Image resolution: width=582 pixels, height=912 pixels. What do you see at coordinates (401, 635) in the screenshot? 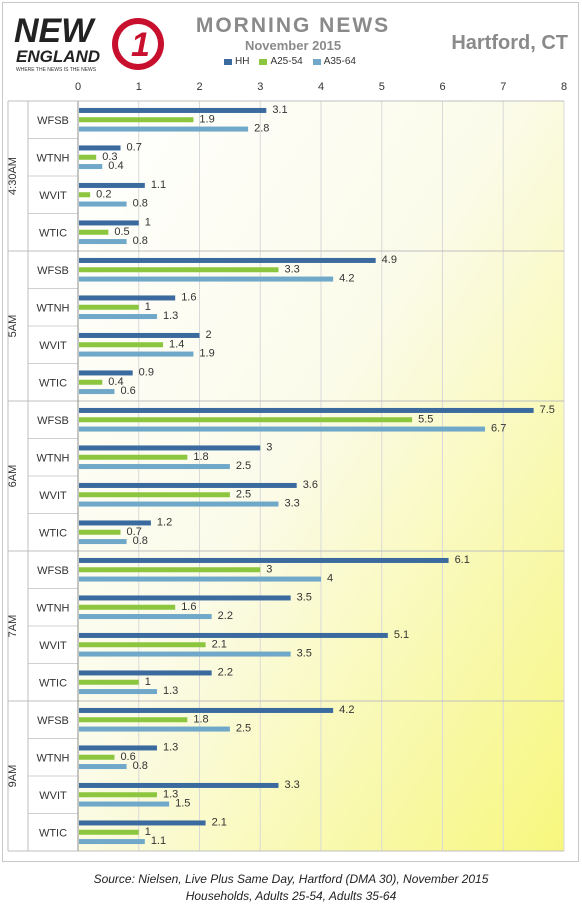
I see `data-label: 5.1` at bounding box center [401, 635].